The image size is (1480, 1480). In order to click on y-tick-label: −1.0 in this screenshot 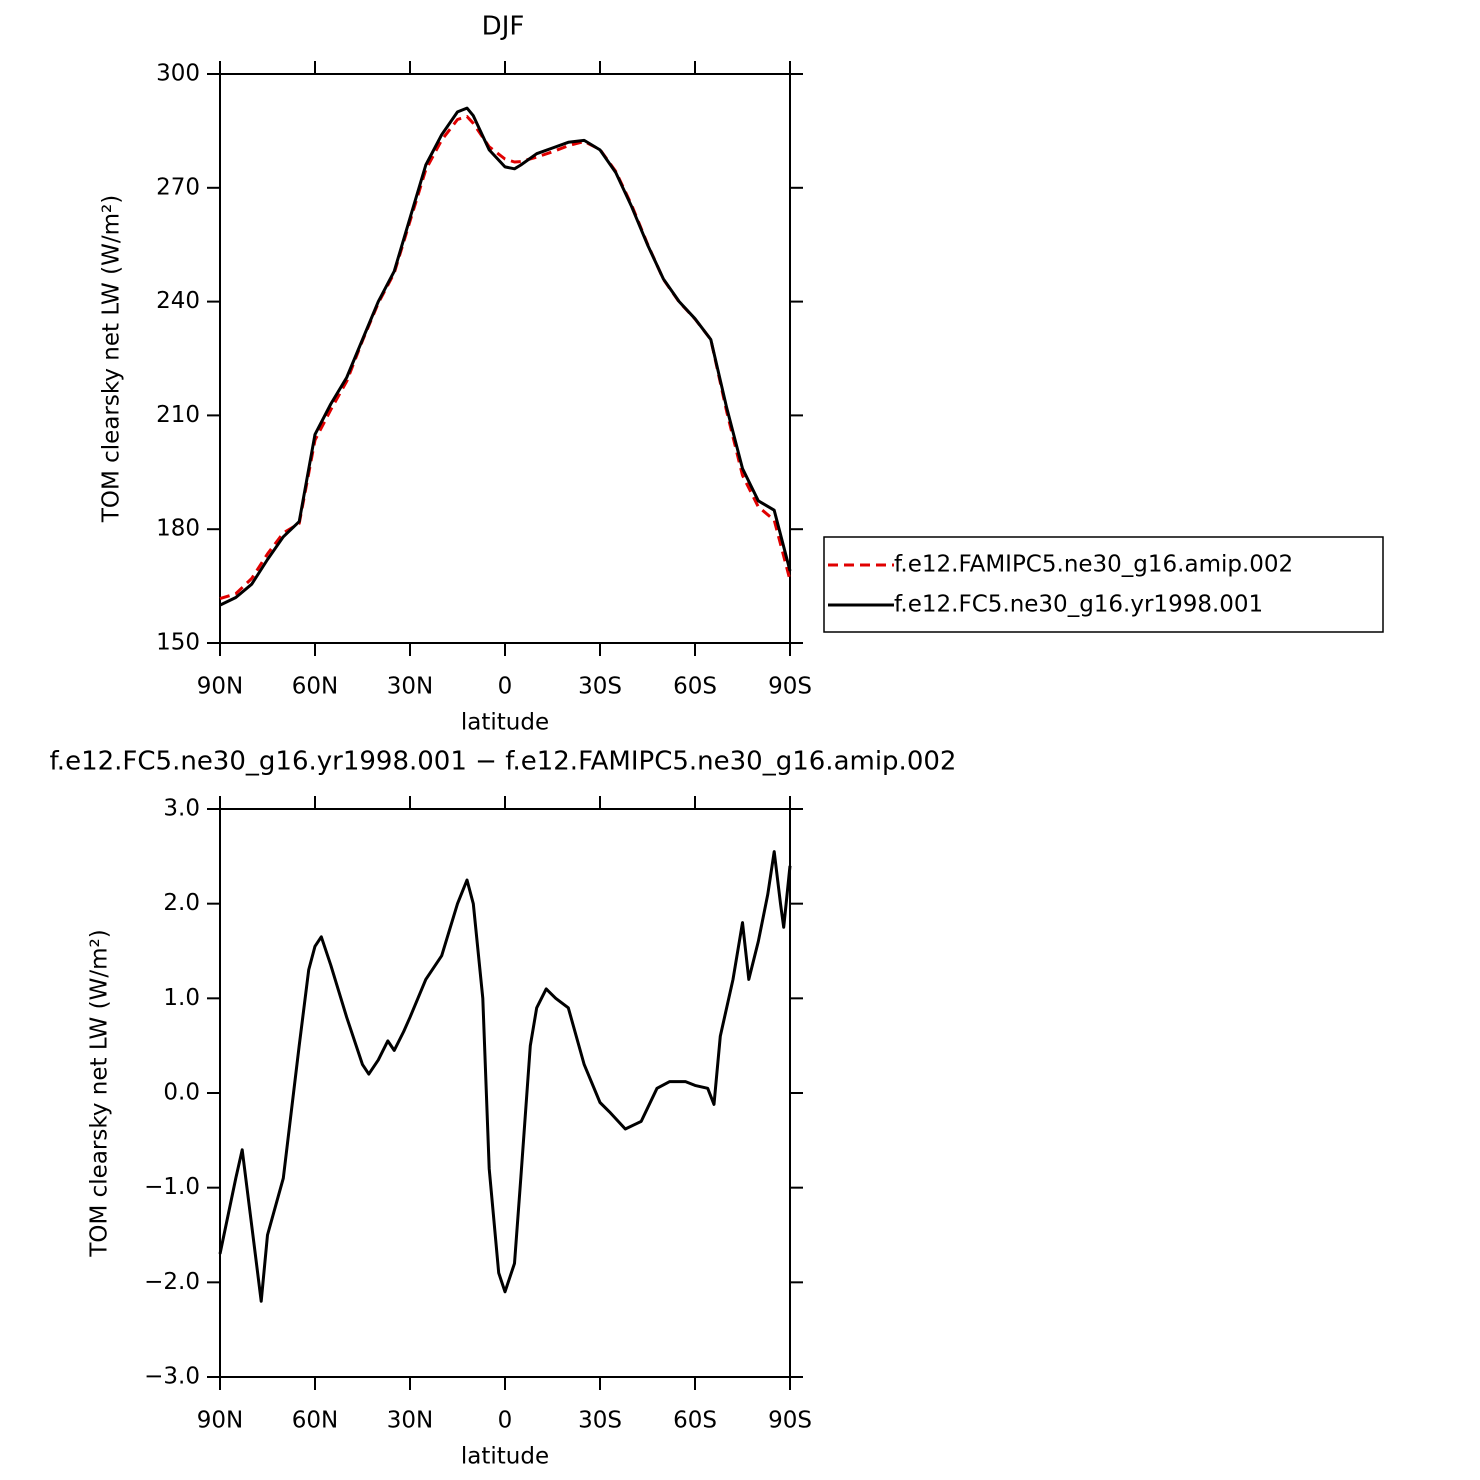, I will do `click(172, 1187)`.